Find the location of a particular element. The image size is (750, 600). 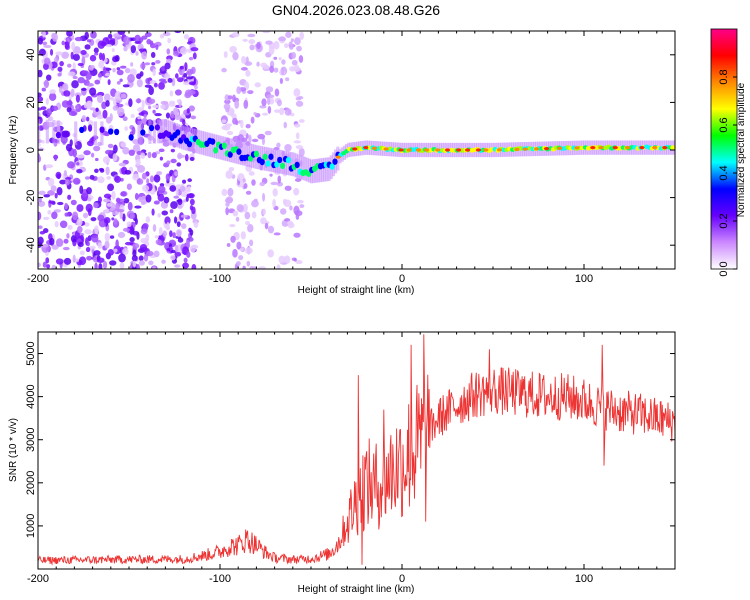

snr-y-axis-label: SNR (10 * v/v) is located at coordinates (13, 450).